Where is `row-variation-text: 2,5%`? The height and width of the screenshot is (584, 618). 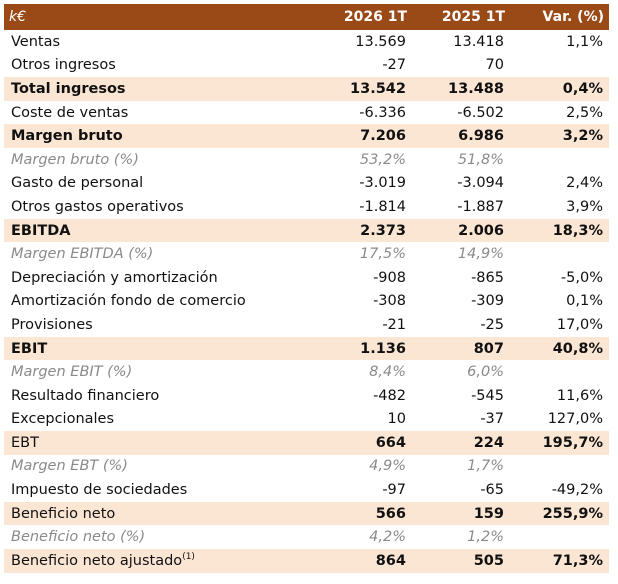
row-variation-text: 2,5% is located at coordinates (584, 112).